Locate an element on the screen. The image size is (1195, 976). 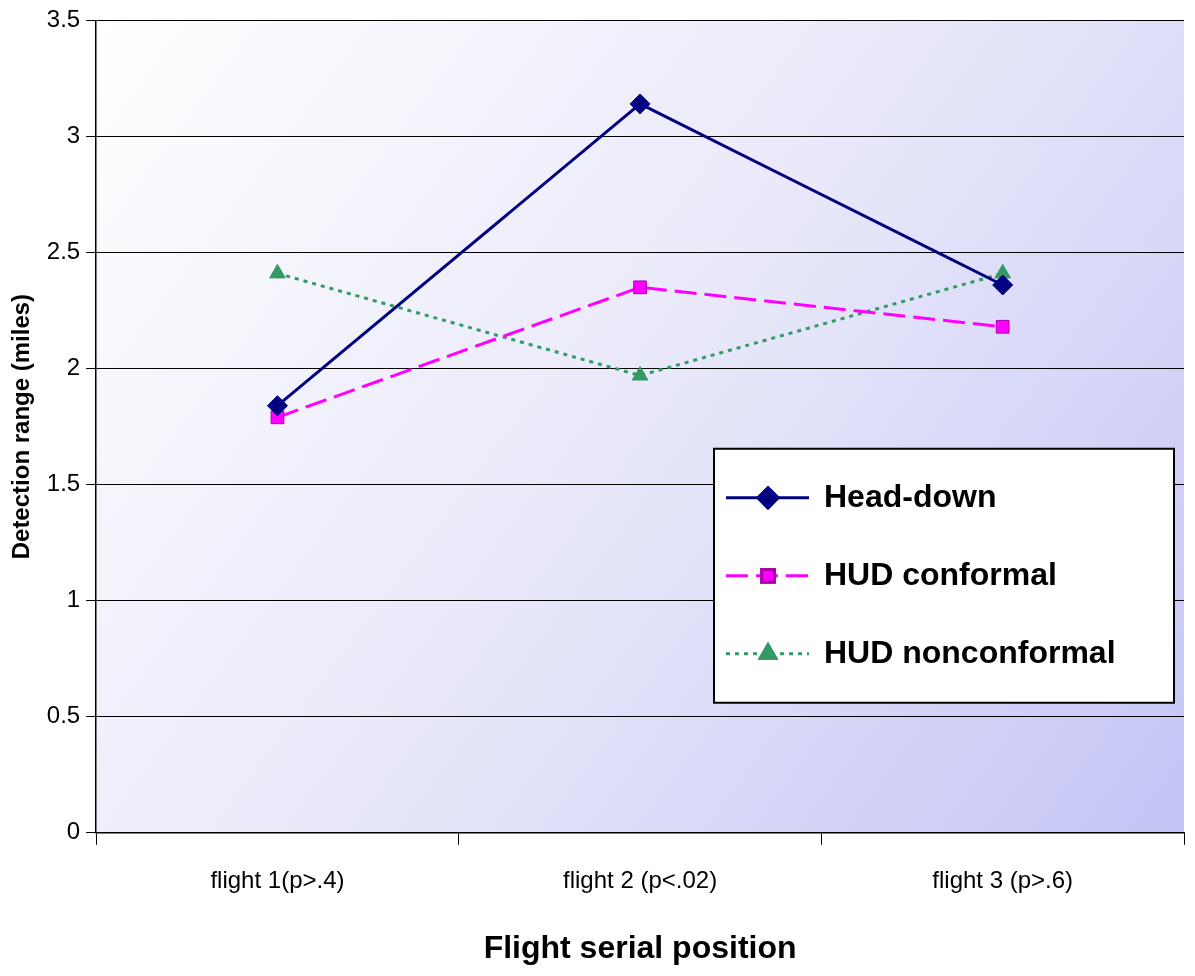
y-tick-label: 0 is located at coordinates (73, 831).